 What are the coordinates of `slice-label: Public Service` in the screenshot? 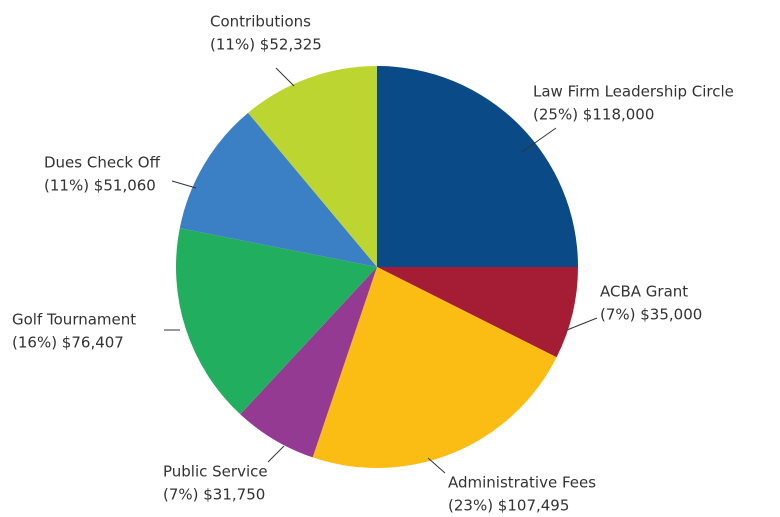 It's located at (215, 472).